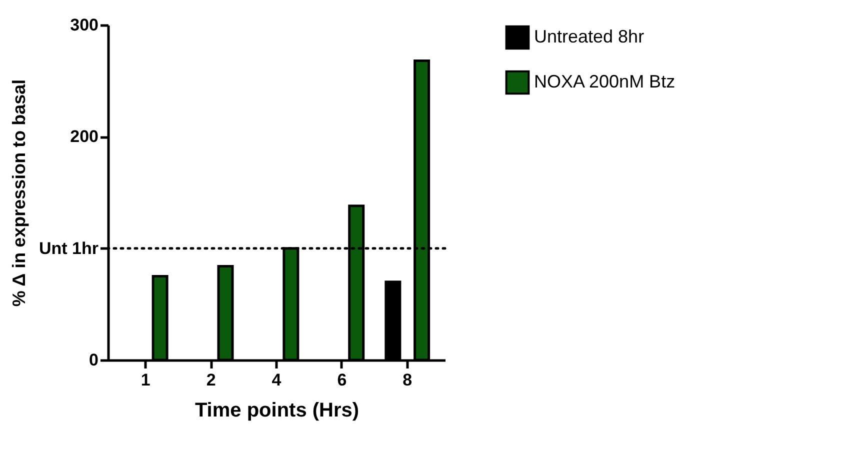  I want to click on y-tick-label: Unt 1hr, so click(69, 248).